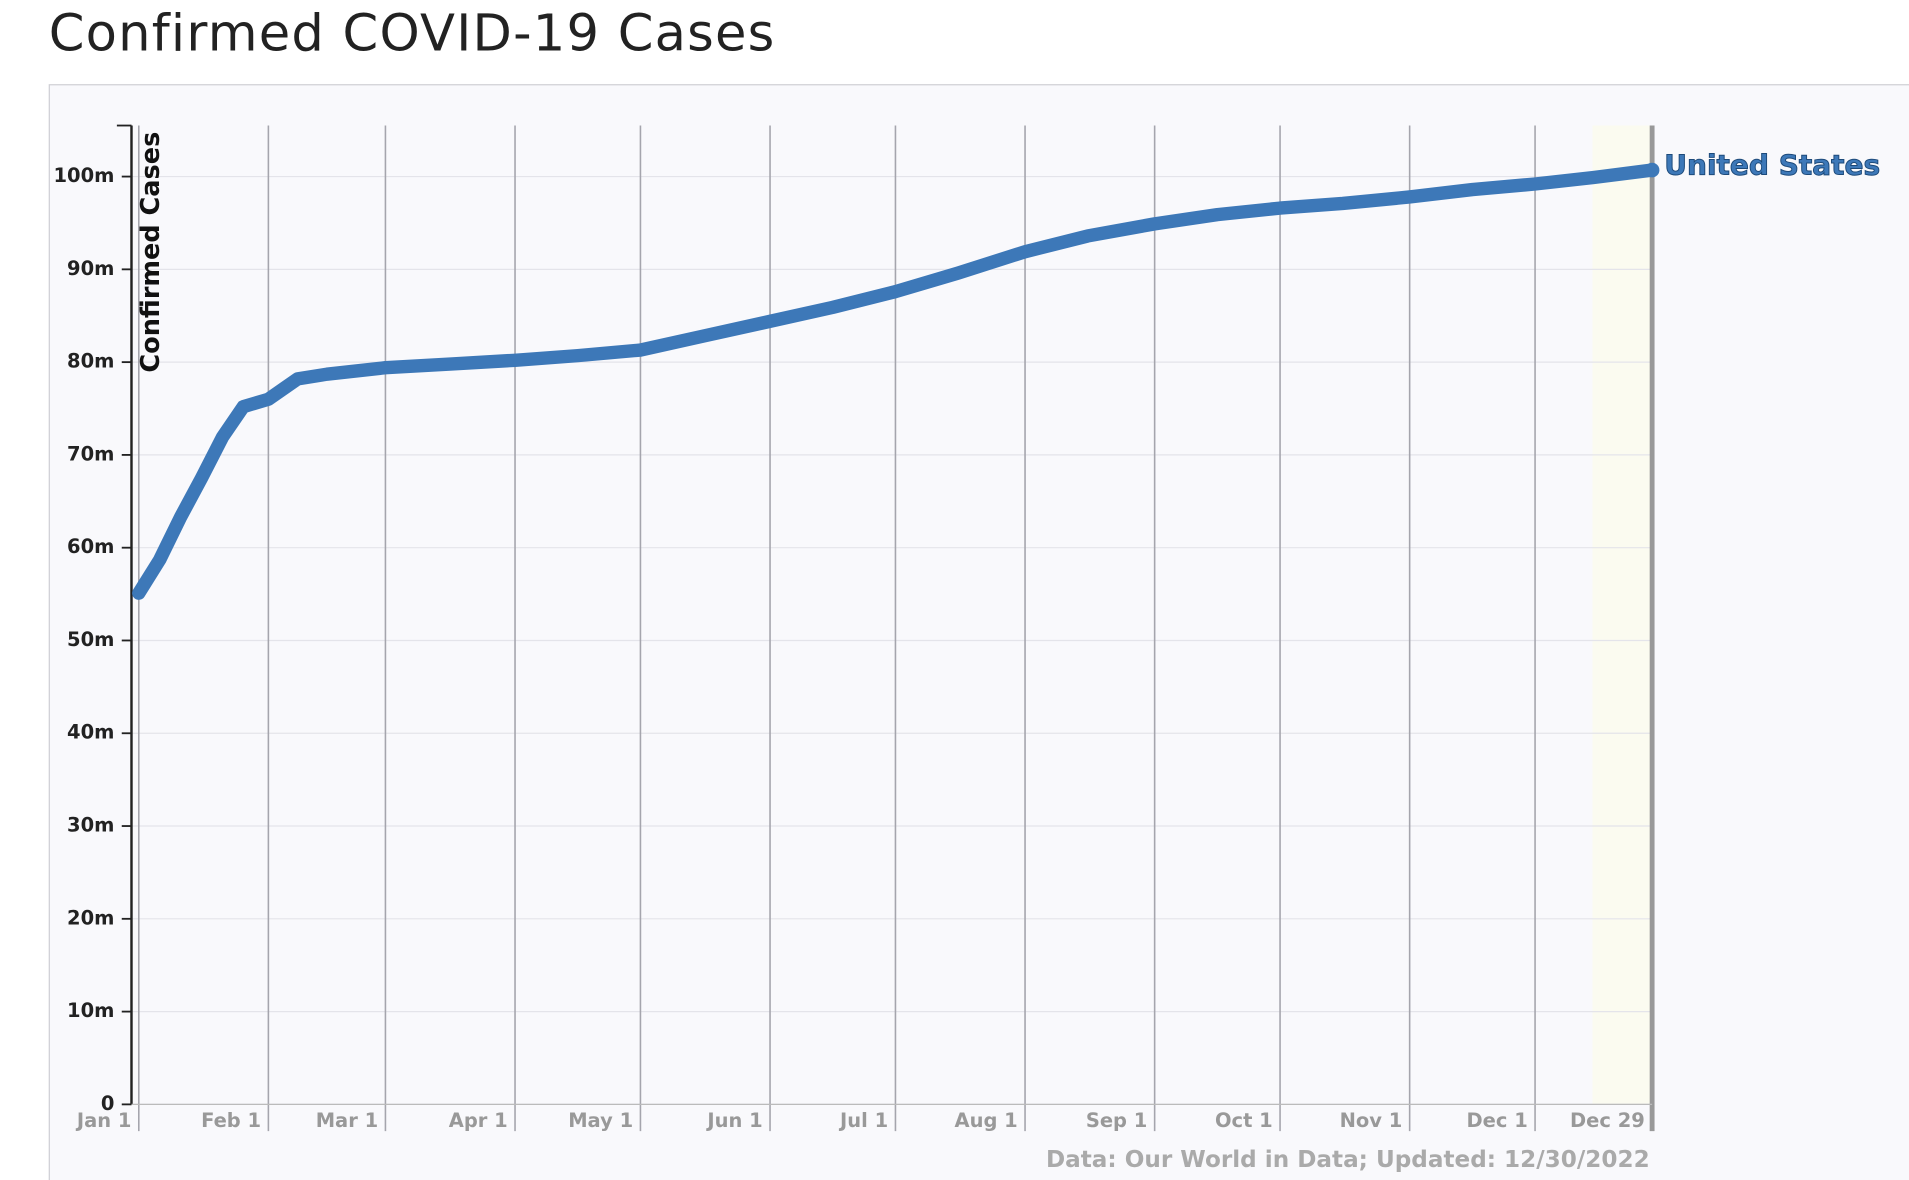  Describe the element at coordinates (90, 1010) in the screenshot. I see `y-tick-label: 10m` at that location.